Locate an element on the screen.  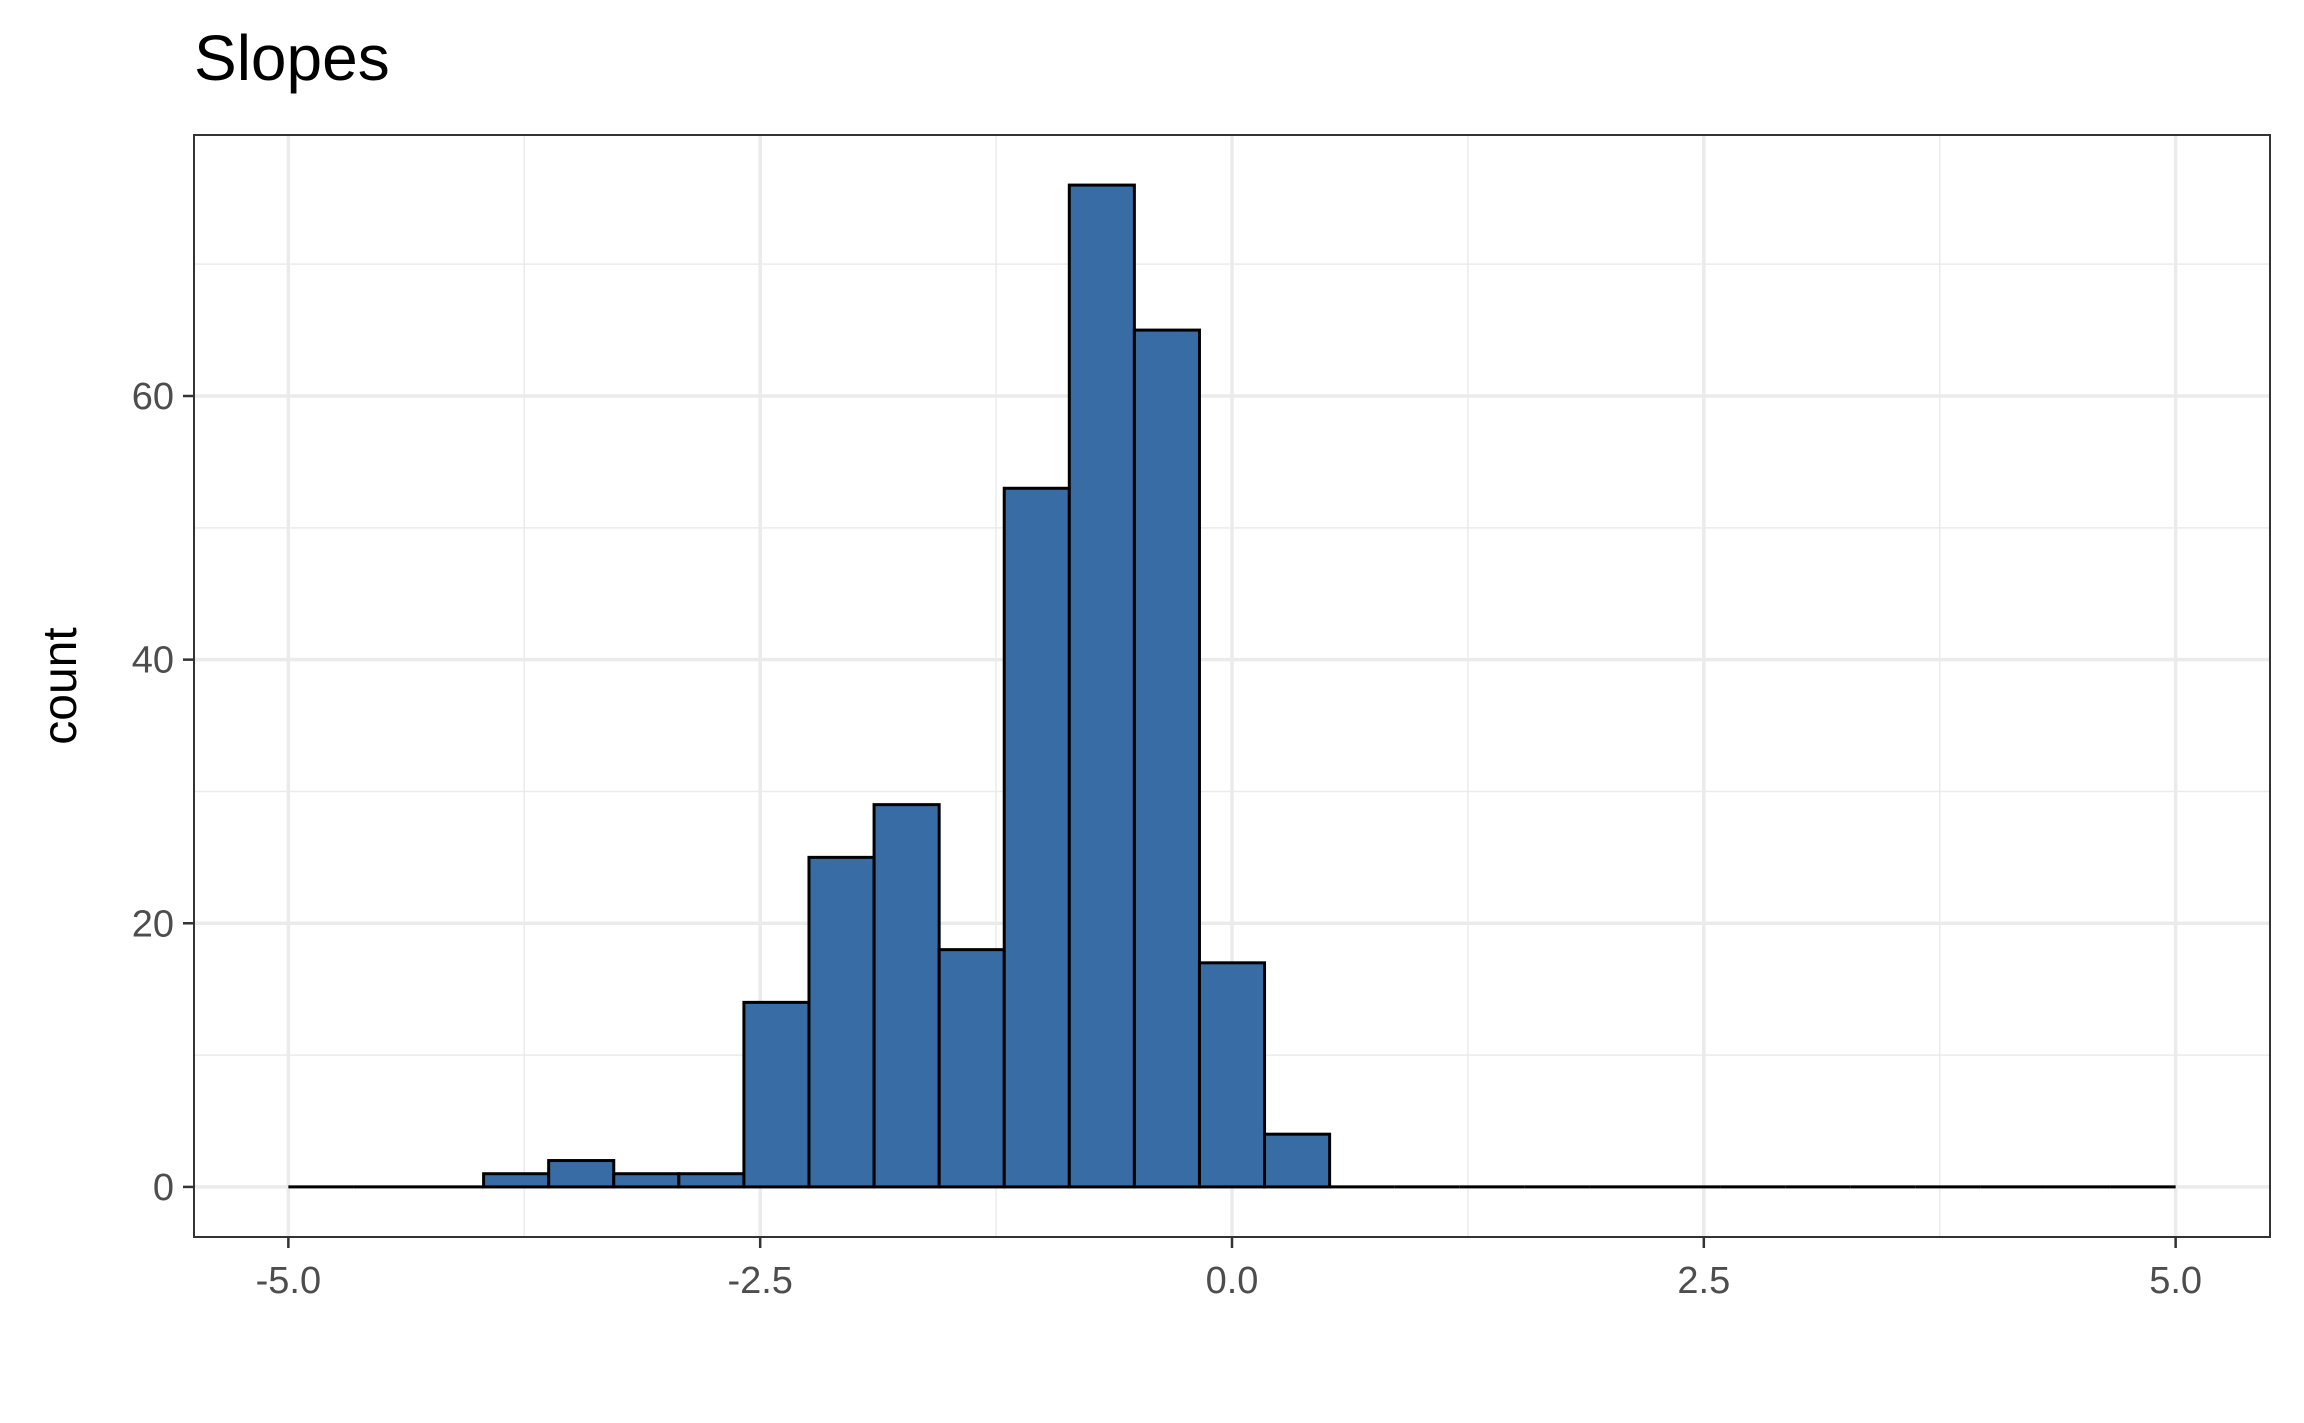
x-tick-label: -5.0 is located at coordinates (288, 1281).